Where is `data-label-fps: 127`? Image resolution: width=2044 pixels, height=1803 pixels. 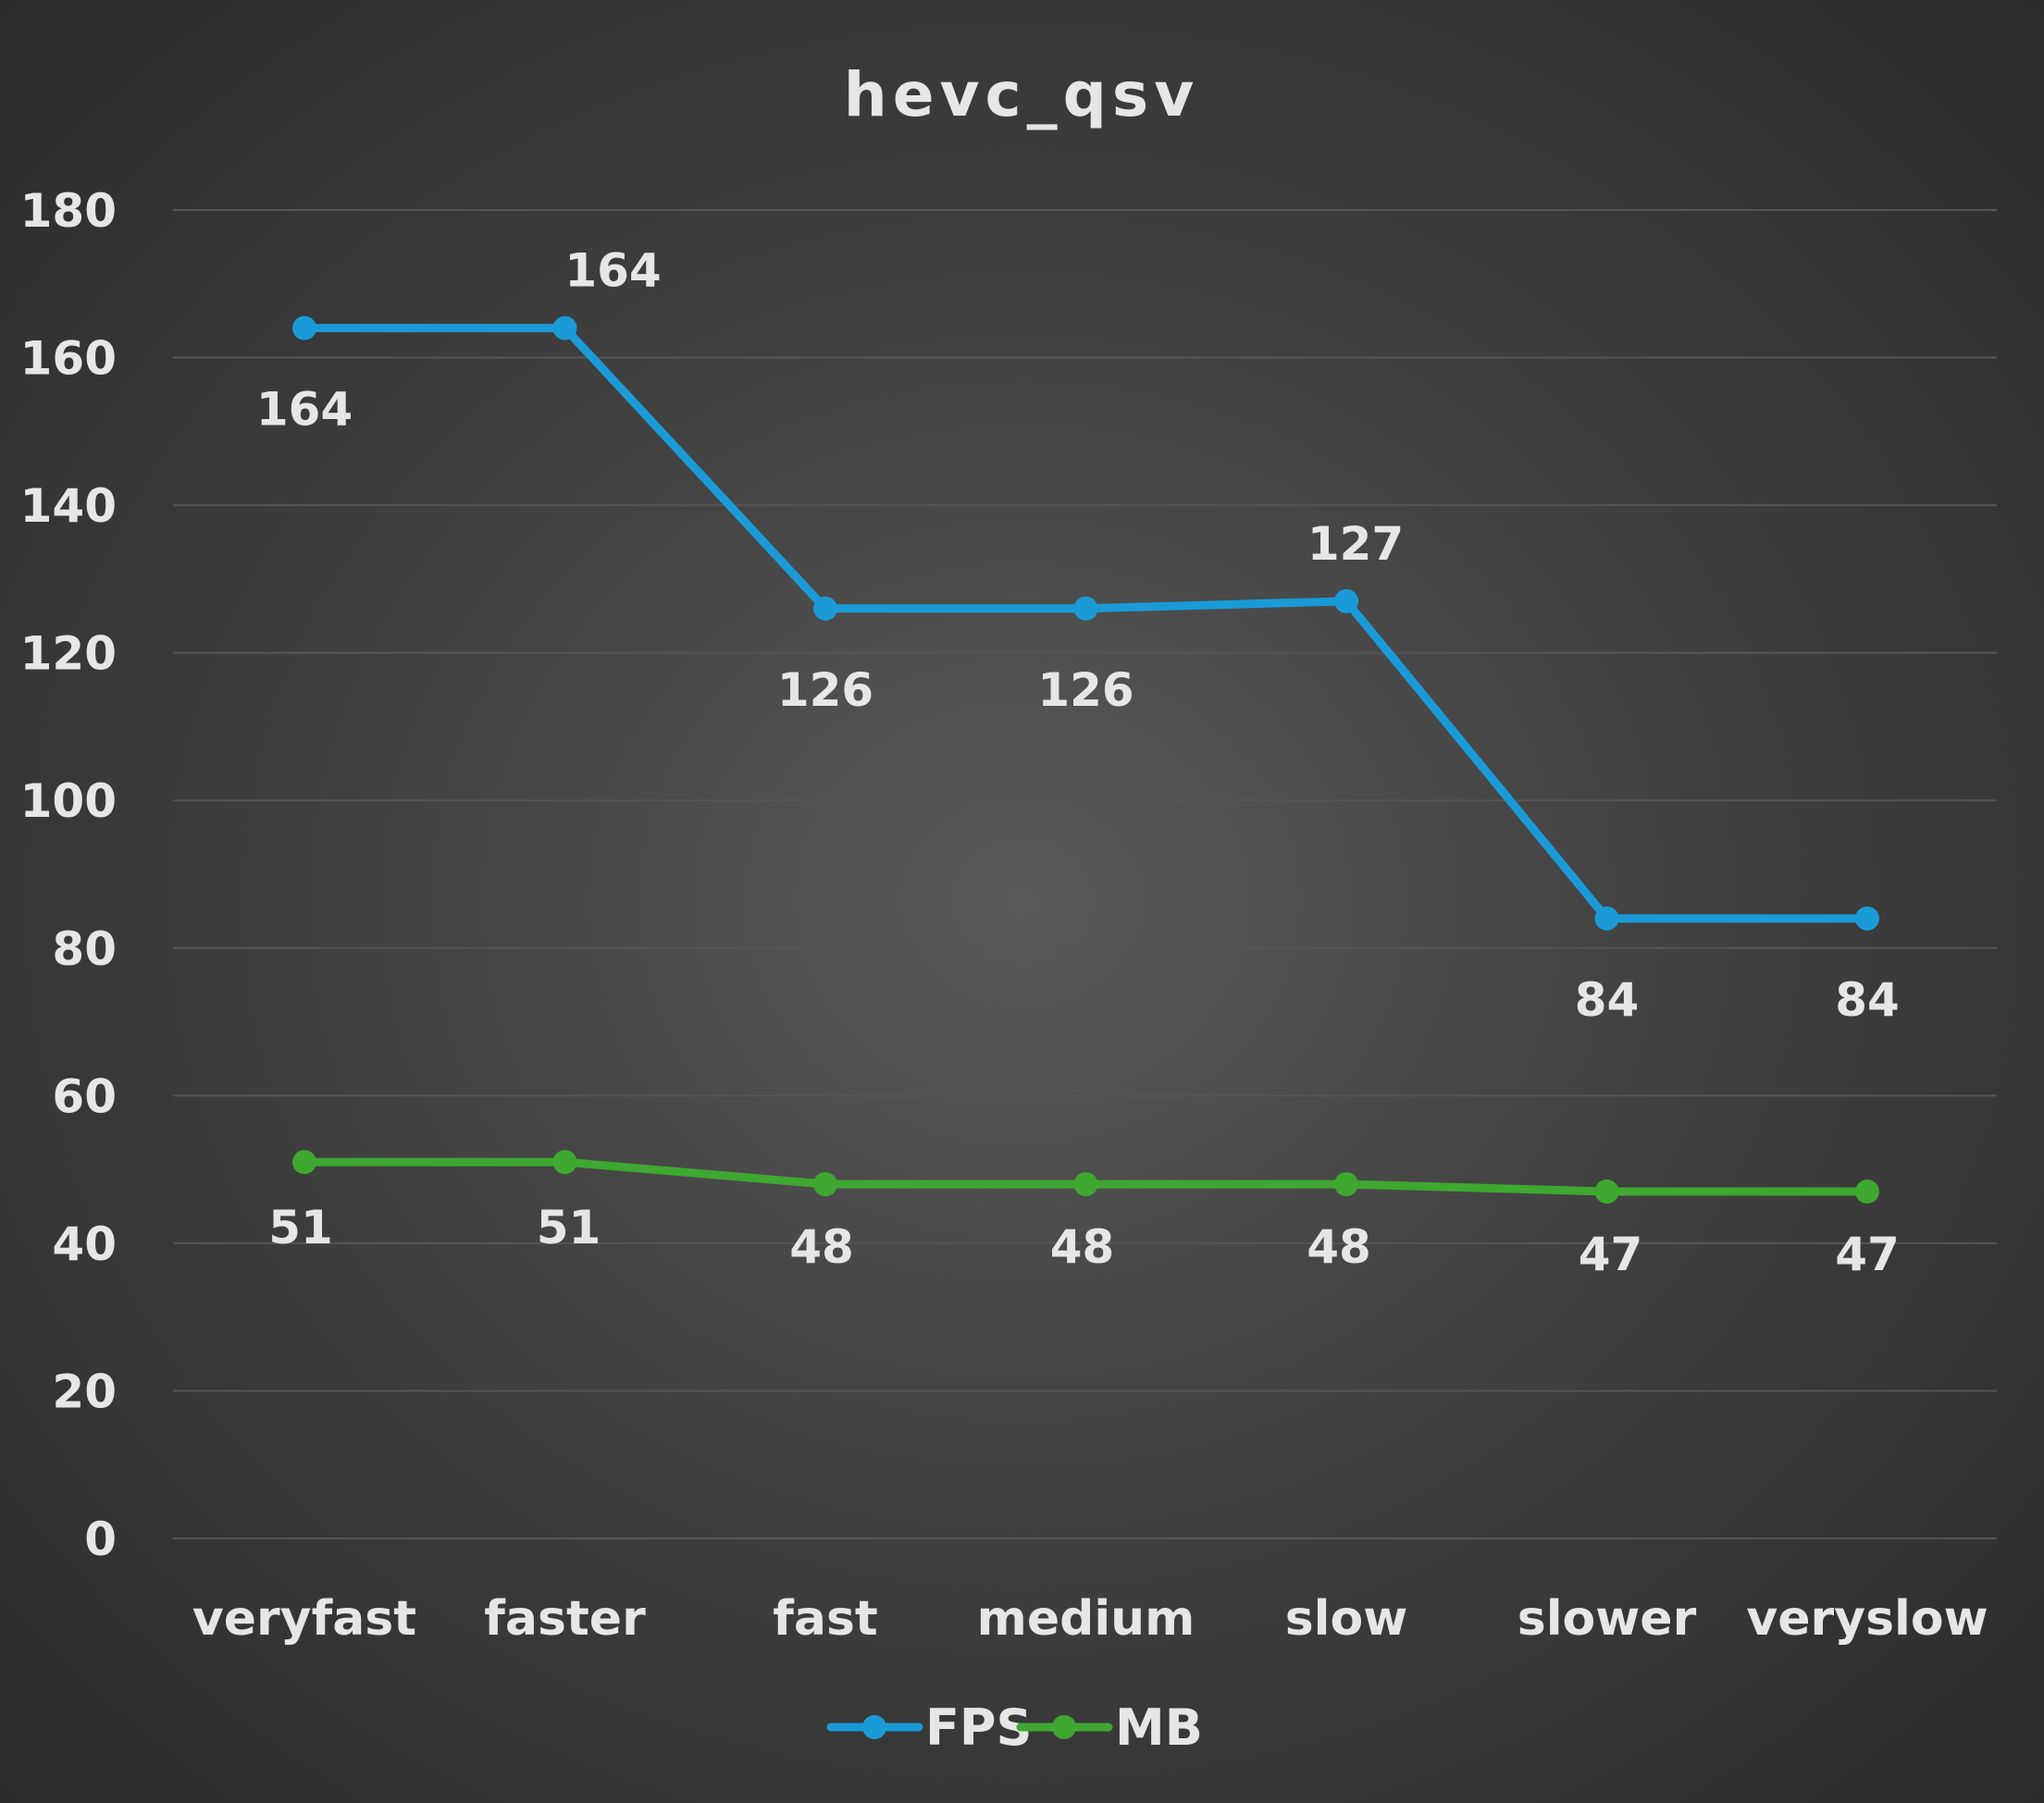
data-label-fps: 127 is located at coordinates (1355, 544).